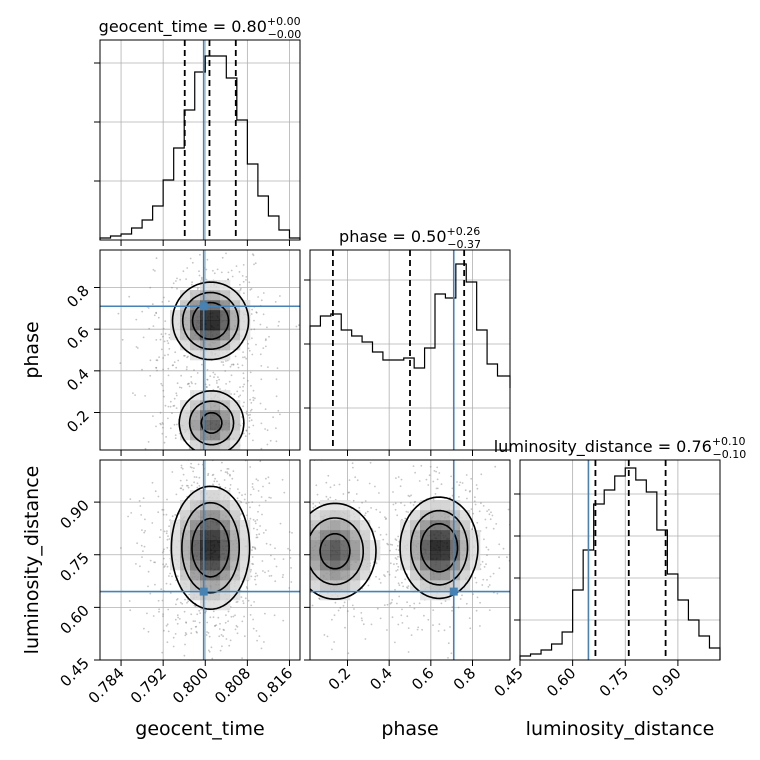 This screenshot has width=760, height=760. Describe the element at coordinates (106, 685) in the screenshot. I see `x-tick-label-geocent_time: 0.784` at that location.